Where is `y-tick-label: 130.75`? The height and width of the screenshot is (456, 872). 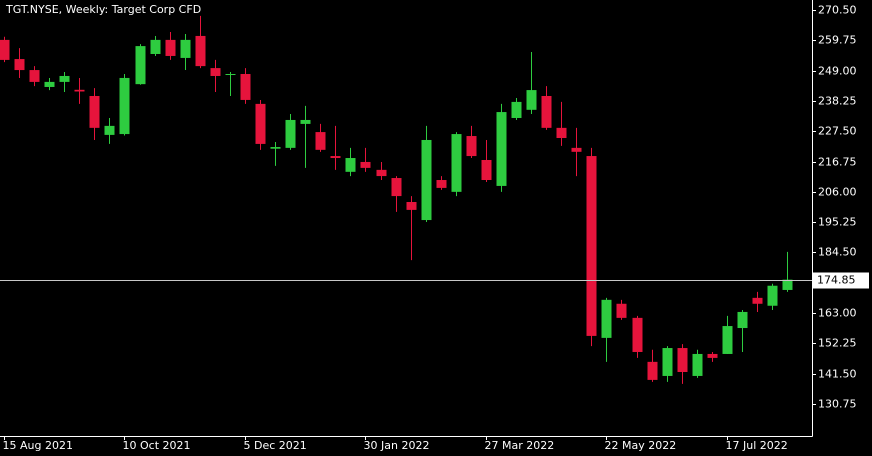
y-tick-label: 130.75 is located at coordinates (837, 404).